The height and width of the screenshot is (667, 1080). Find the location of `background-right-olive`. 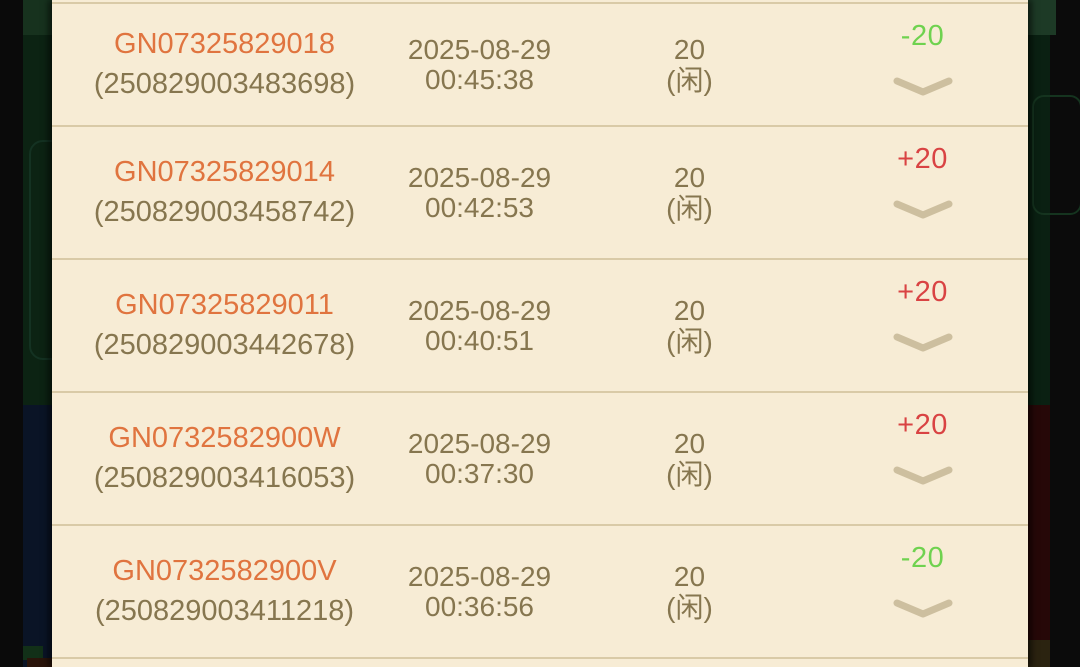

background-right-olive is located at coordinates (1039, 653).